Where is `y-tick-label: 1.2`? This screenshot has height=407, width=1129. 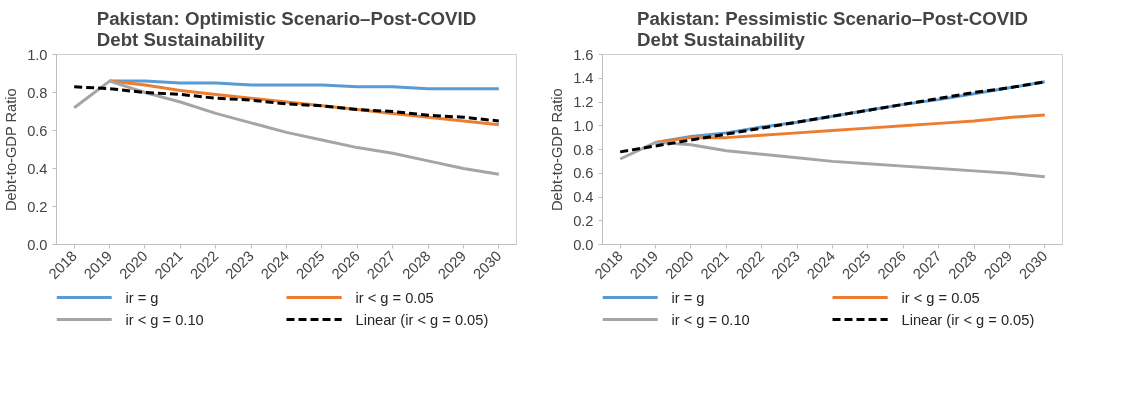
y-tick-label: 1.2 is located at coordinates (583, 102).